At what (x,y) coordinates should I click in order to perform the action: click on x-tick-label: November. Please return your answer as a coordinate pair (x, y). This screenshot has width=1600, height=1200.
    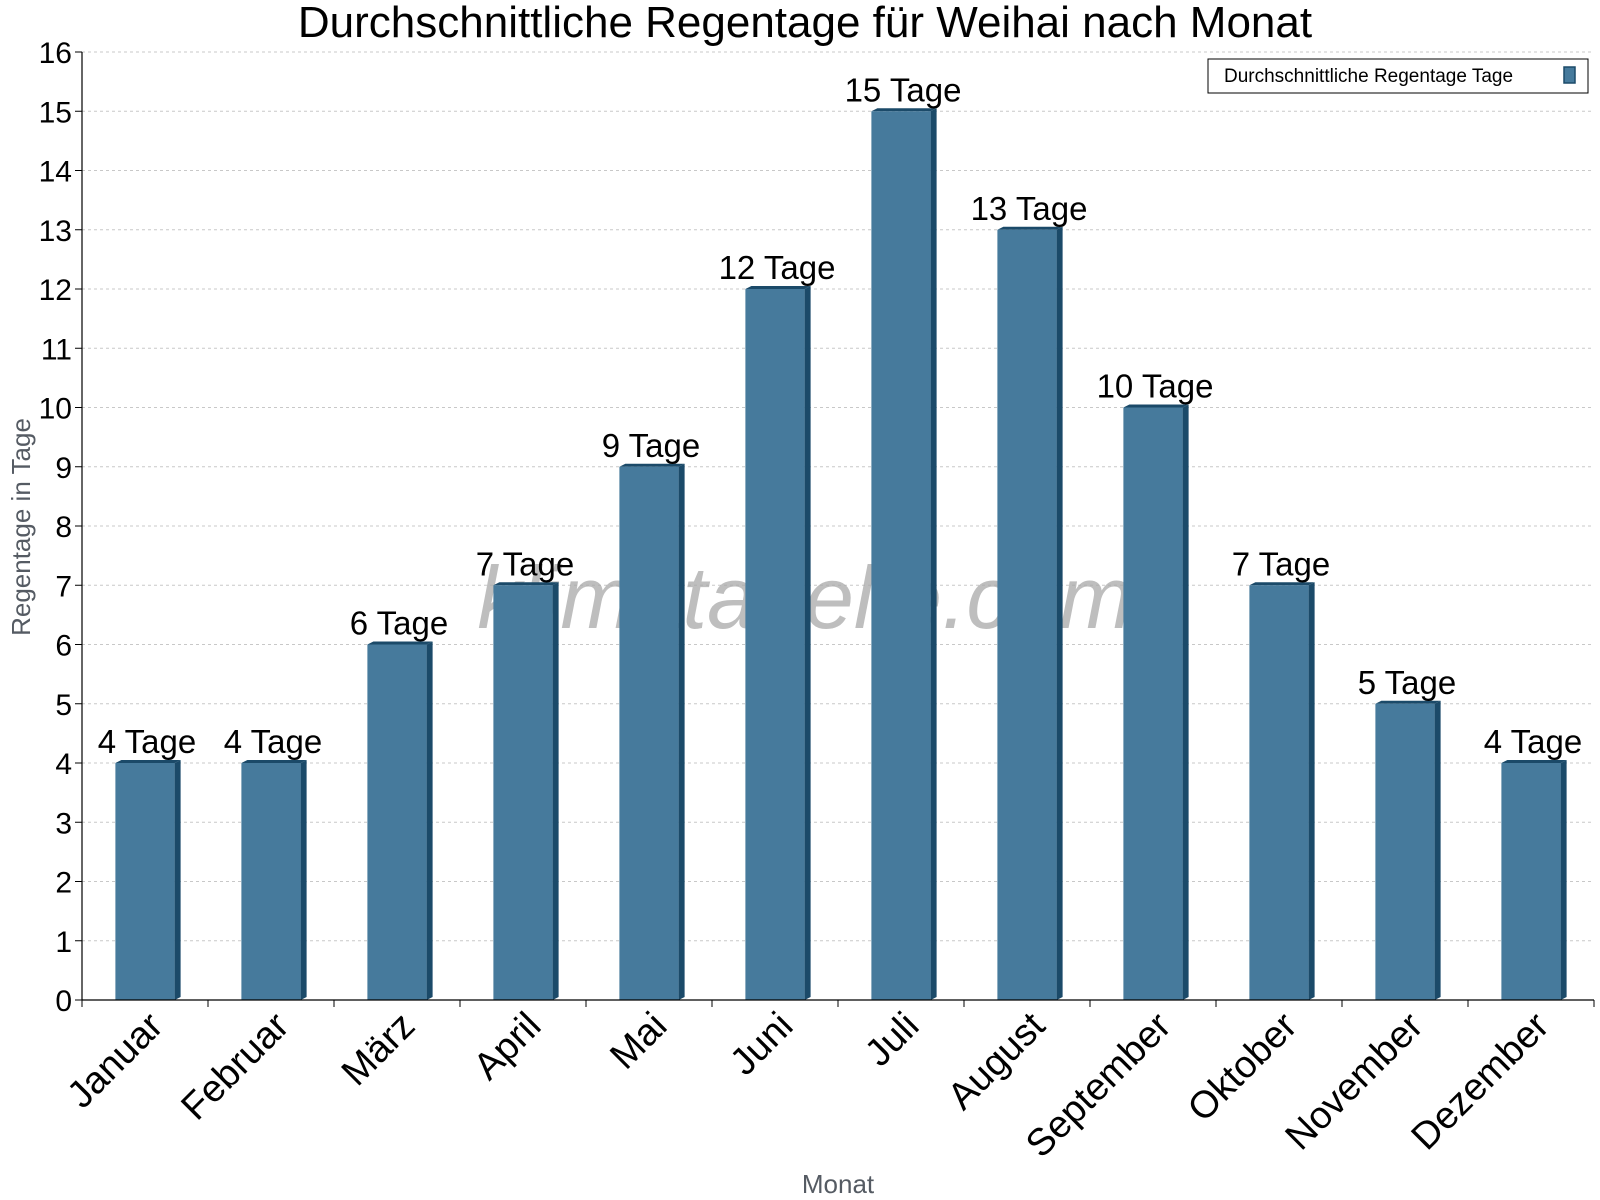
    Looking at the image, I should click on (1355, 1081).